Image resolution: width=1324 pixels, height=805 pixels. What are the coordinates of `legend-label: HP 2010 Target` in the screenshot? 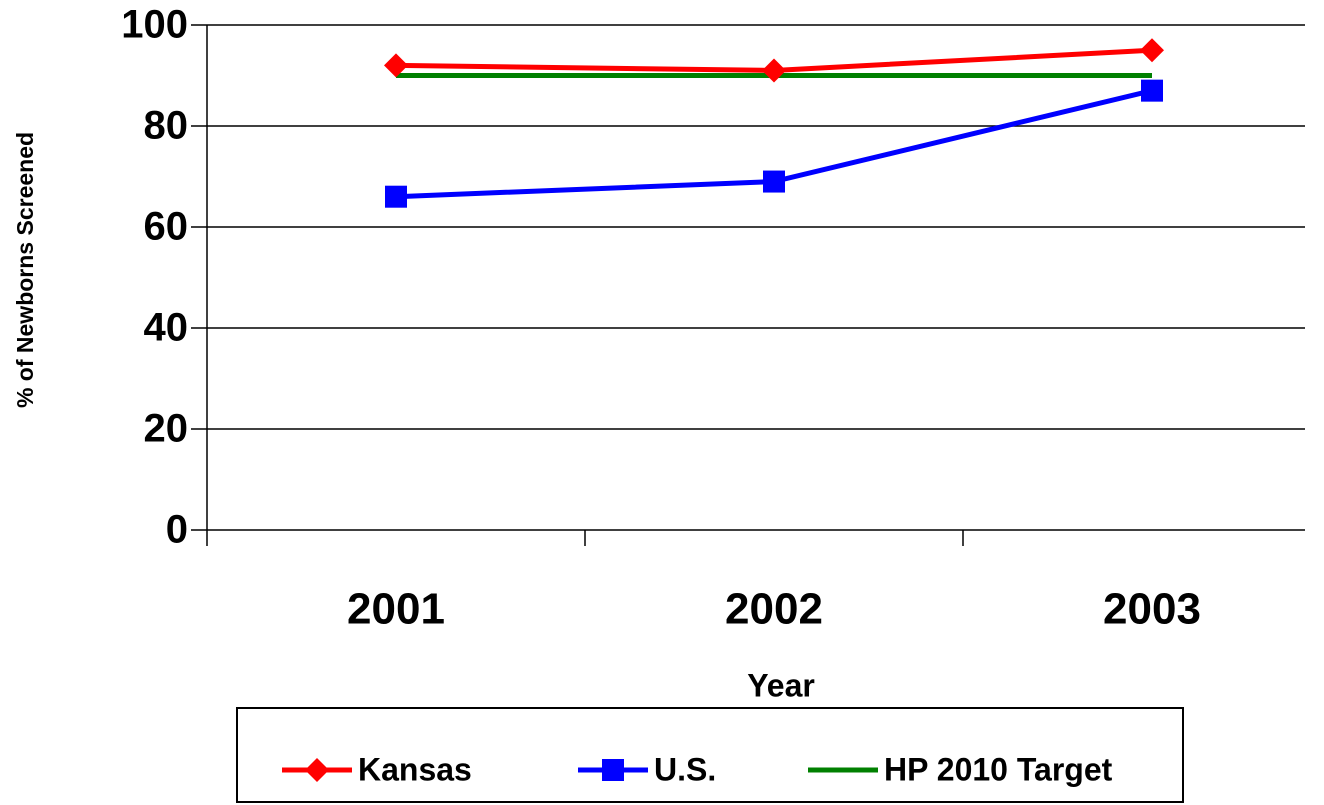 It's located at (998, 769).